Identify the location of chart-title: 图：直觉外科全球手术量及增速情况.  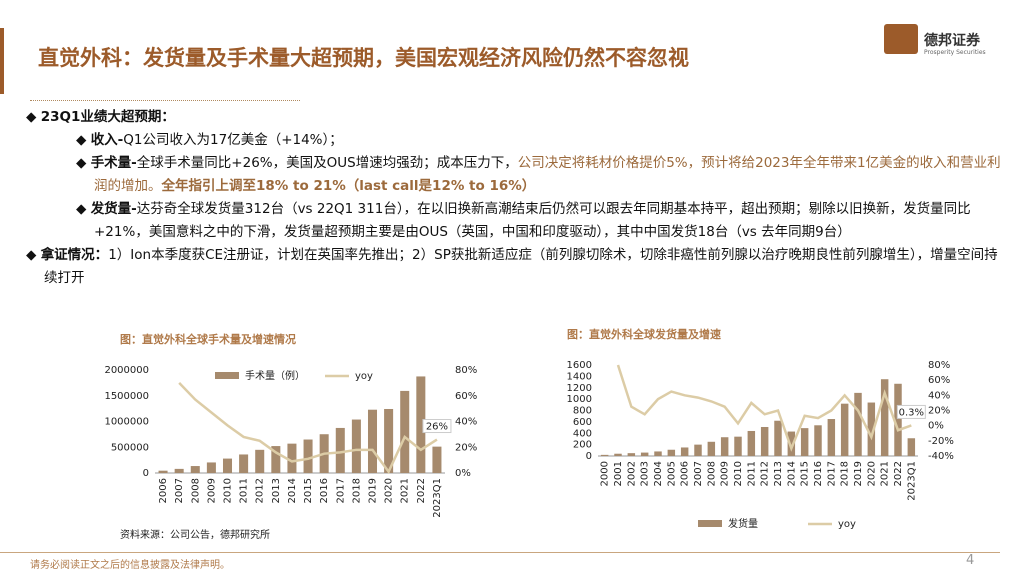
(208, 339).